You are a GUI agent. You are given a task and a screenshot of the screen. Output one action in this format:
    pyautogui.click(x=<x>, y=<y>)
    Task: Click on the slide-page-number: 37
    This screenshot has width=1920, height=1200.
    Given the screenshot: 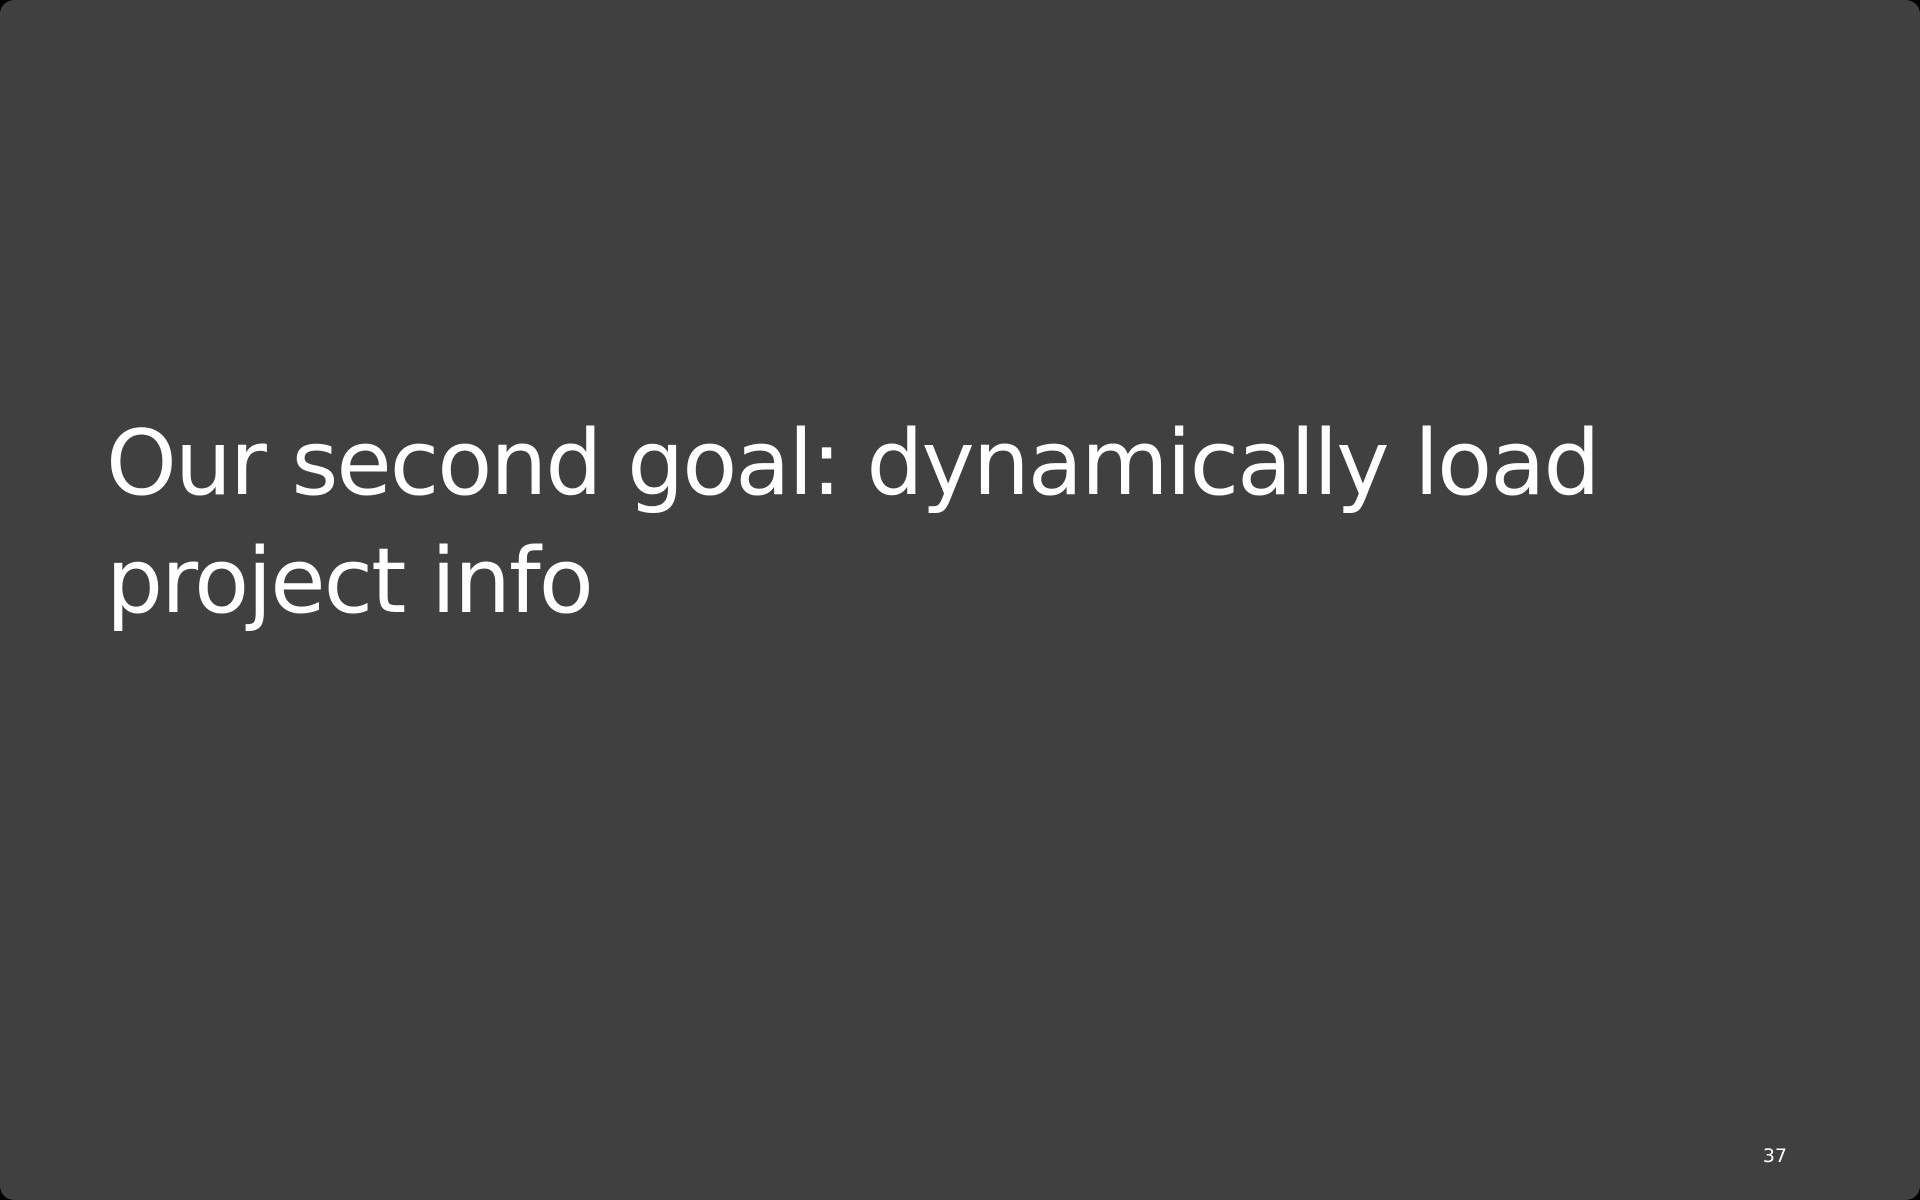 What is the action you would take?
    pyautogui.click(x=1774, y=1156)
    